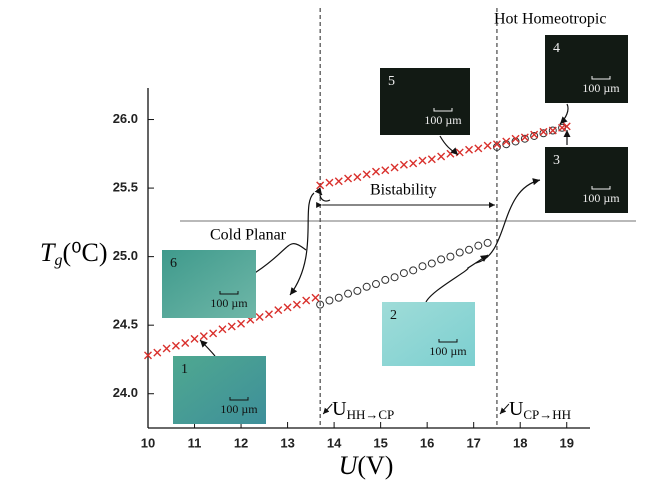 This screenshot has height=495, width=654. What do you see at coordinates (473, 442) in the screenshot?
I see `x-tick-label: 17` at bounding box center [473, 442].